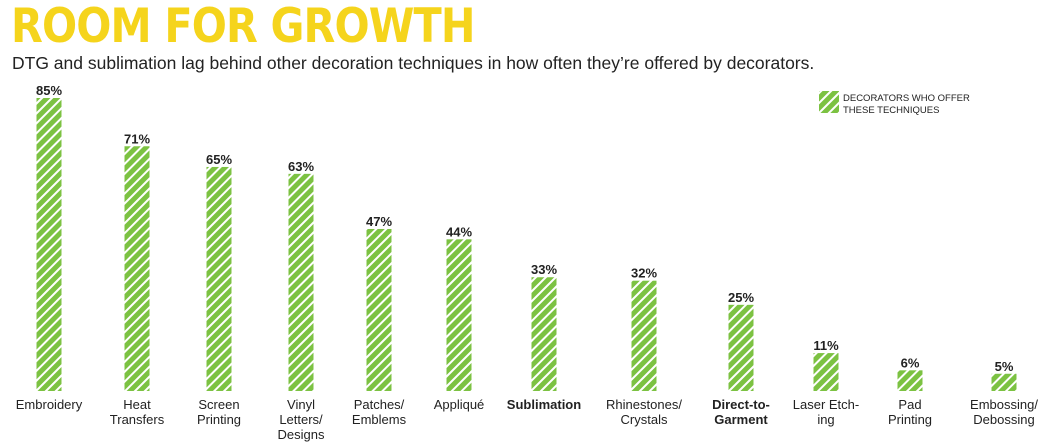  Describe the element at coordinates (301, 434) in the screenshot. I see `category-label-line: Designs` at that location.